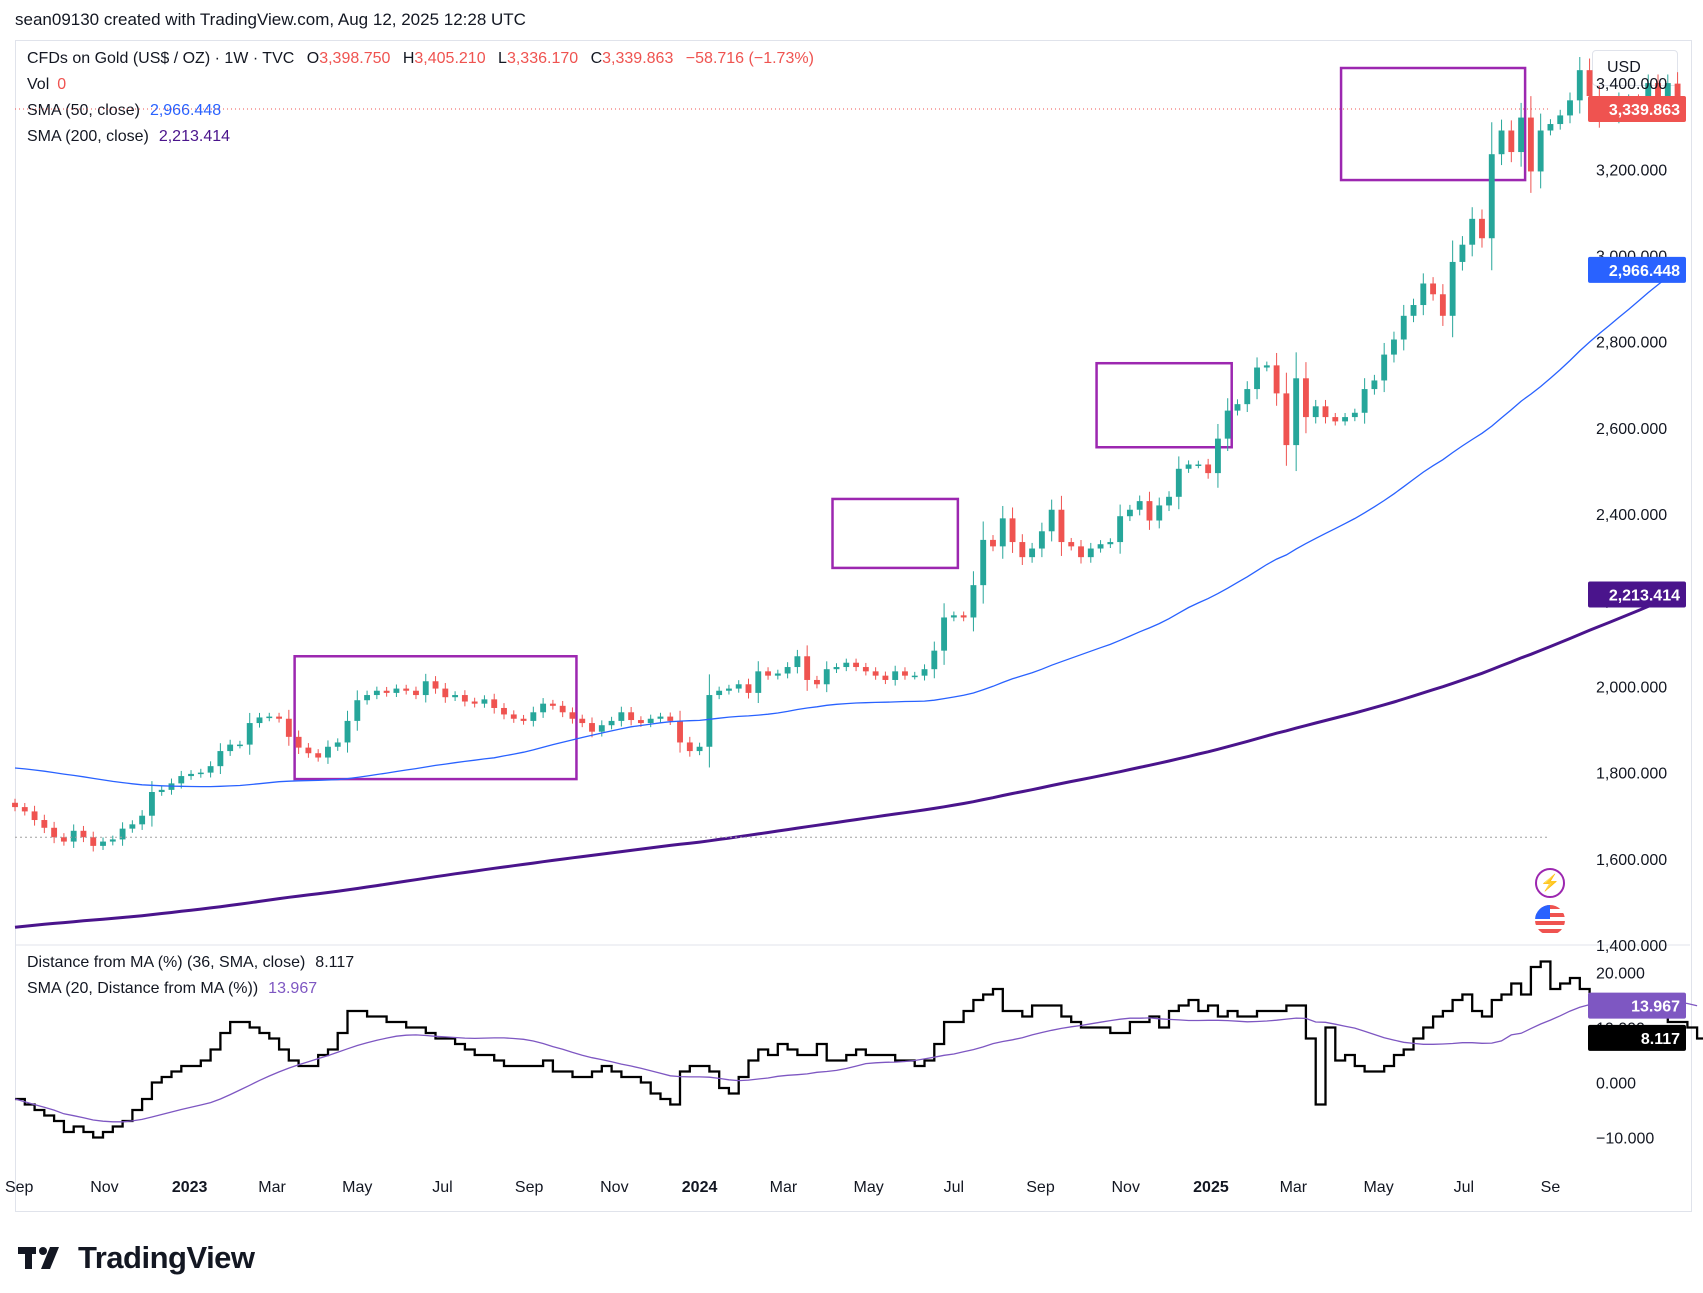  I want to click on currency-label: USD, so click(1624, 67).